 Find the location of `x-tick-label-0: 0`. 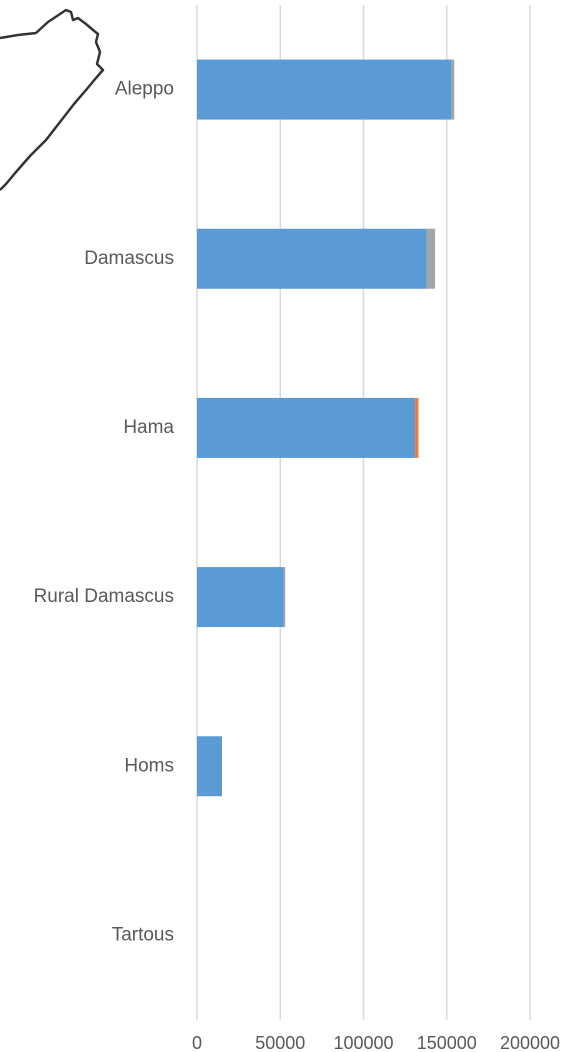

x-tick-label-0: 0 is located at coordinates (197, 1042).